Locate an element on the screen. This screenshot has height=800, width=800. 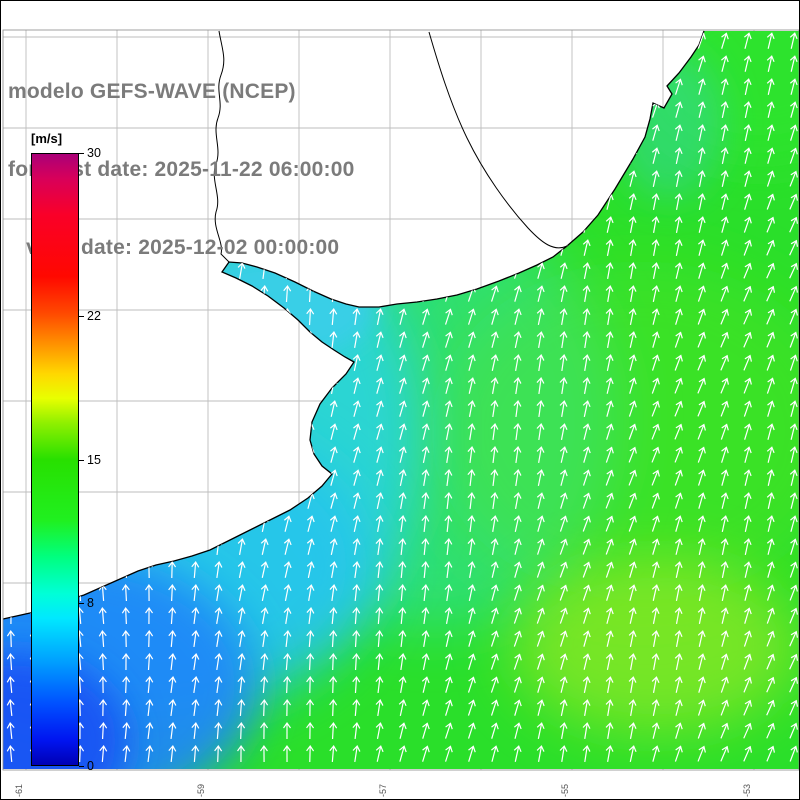
colorbar-tick-label: 22 is located at coordinates (94, 316).